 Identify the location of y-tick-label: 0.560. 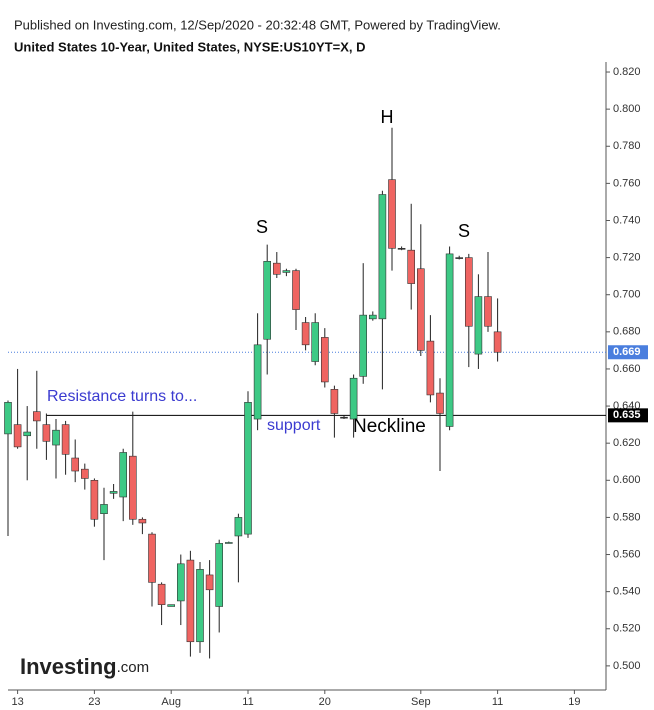
(627, 554).